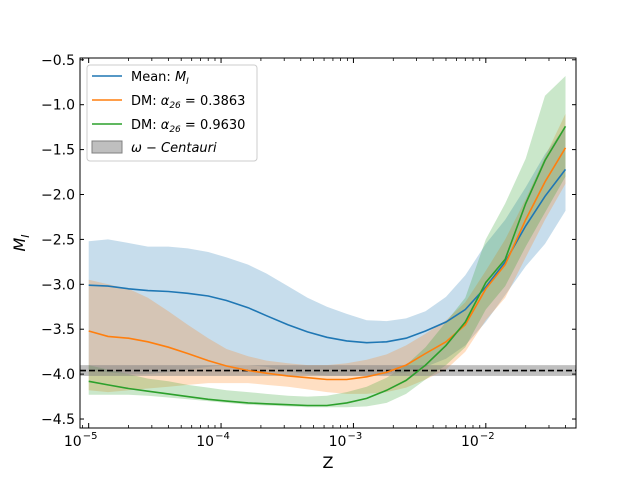 This screenshot has width=640, height=480. What do you see at coordinates (81, 440) in the screenshot?
I see `x-tick-label-0: 10⁻⁵` at bounding box center [81, 440].